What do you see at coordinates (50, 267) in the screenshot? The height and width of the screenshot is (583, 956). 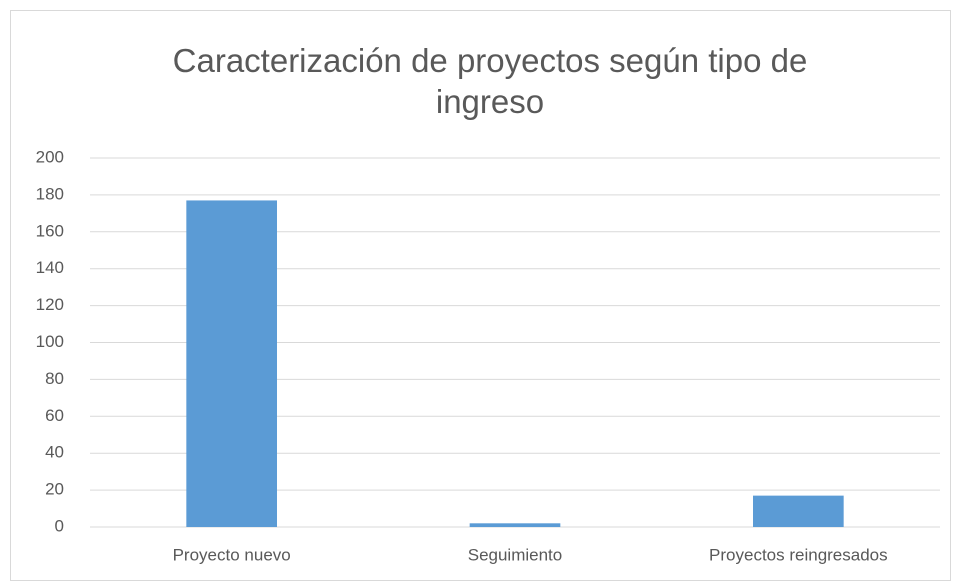 I see `y-tick-label: 140` at bounding box center [50, 267].